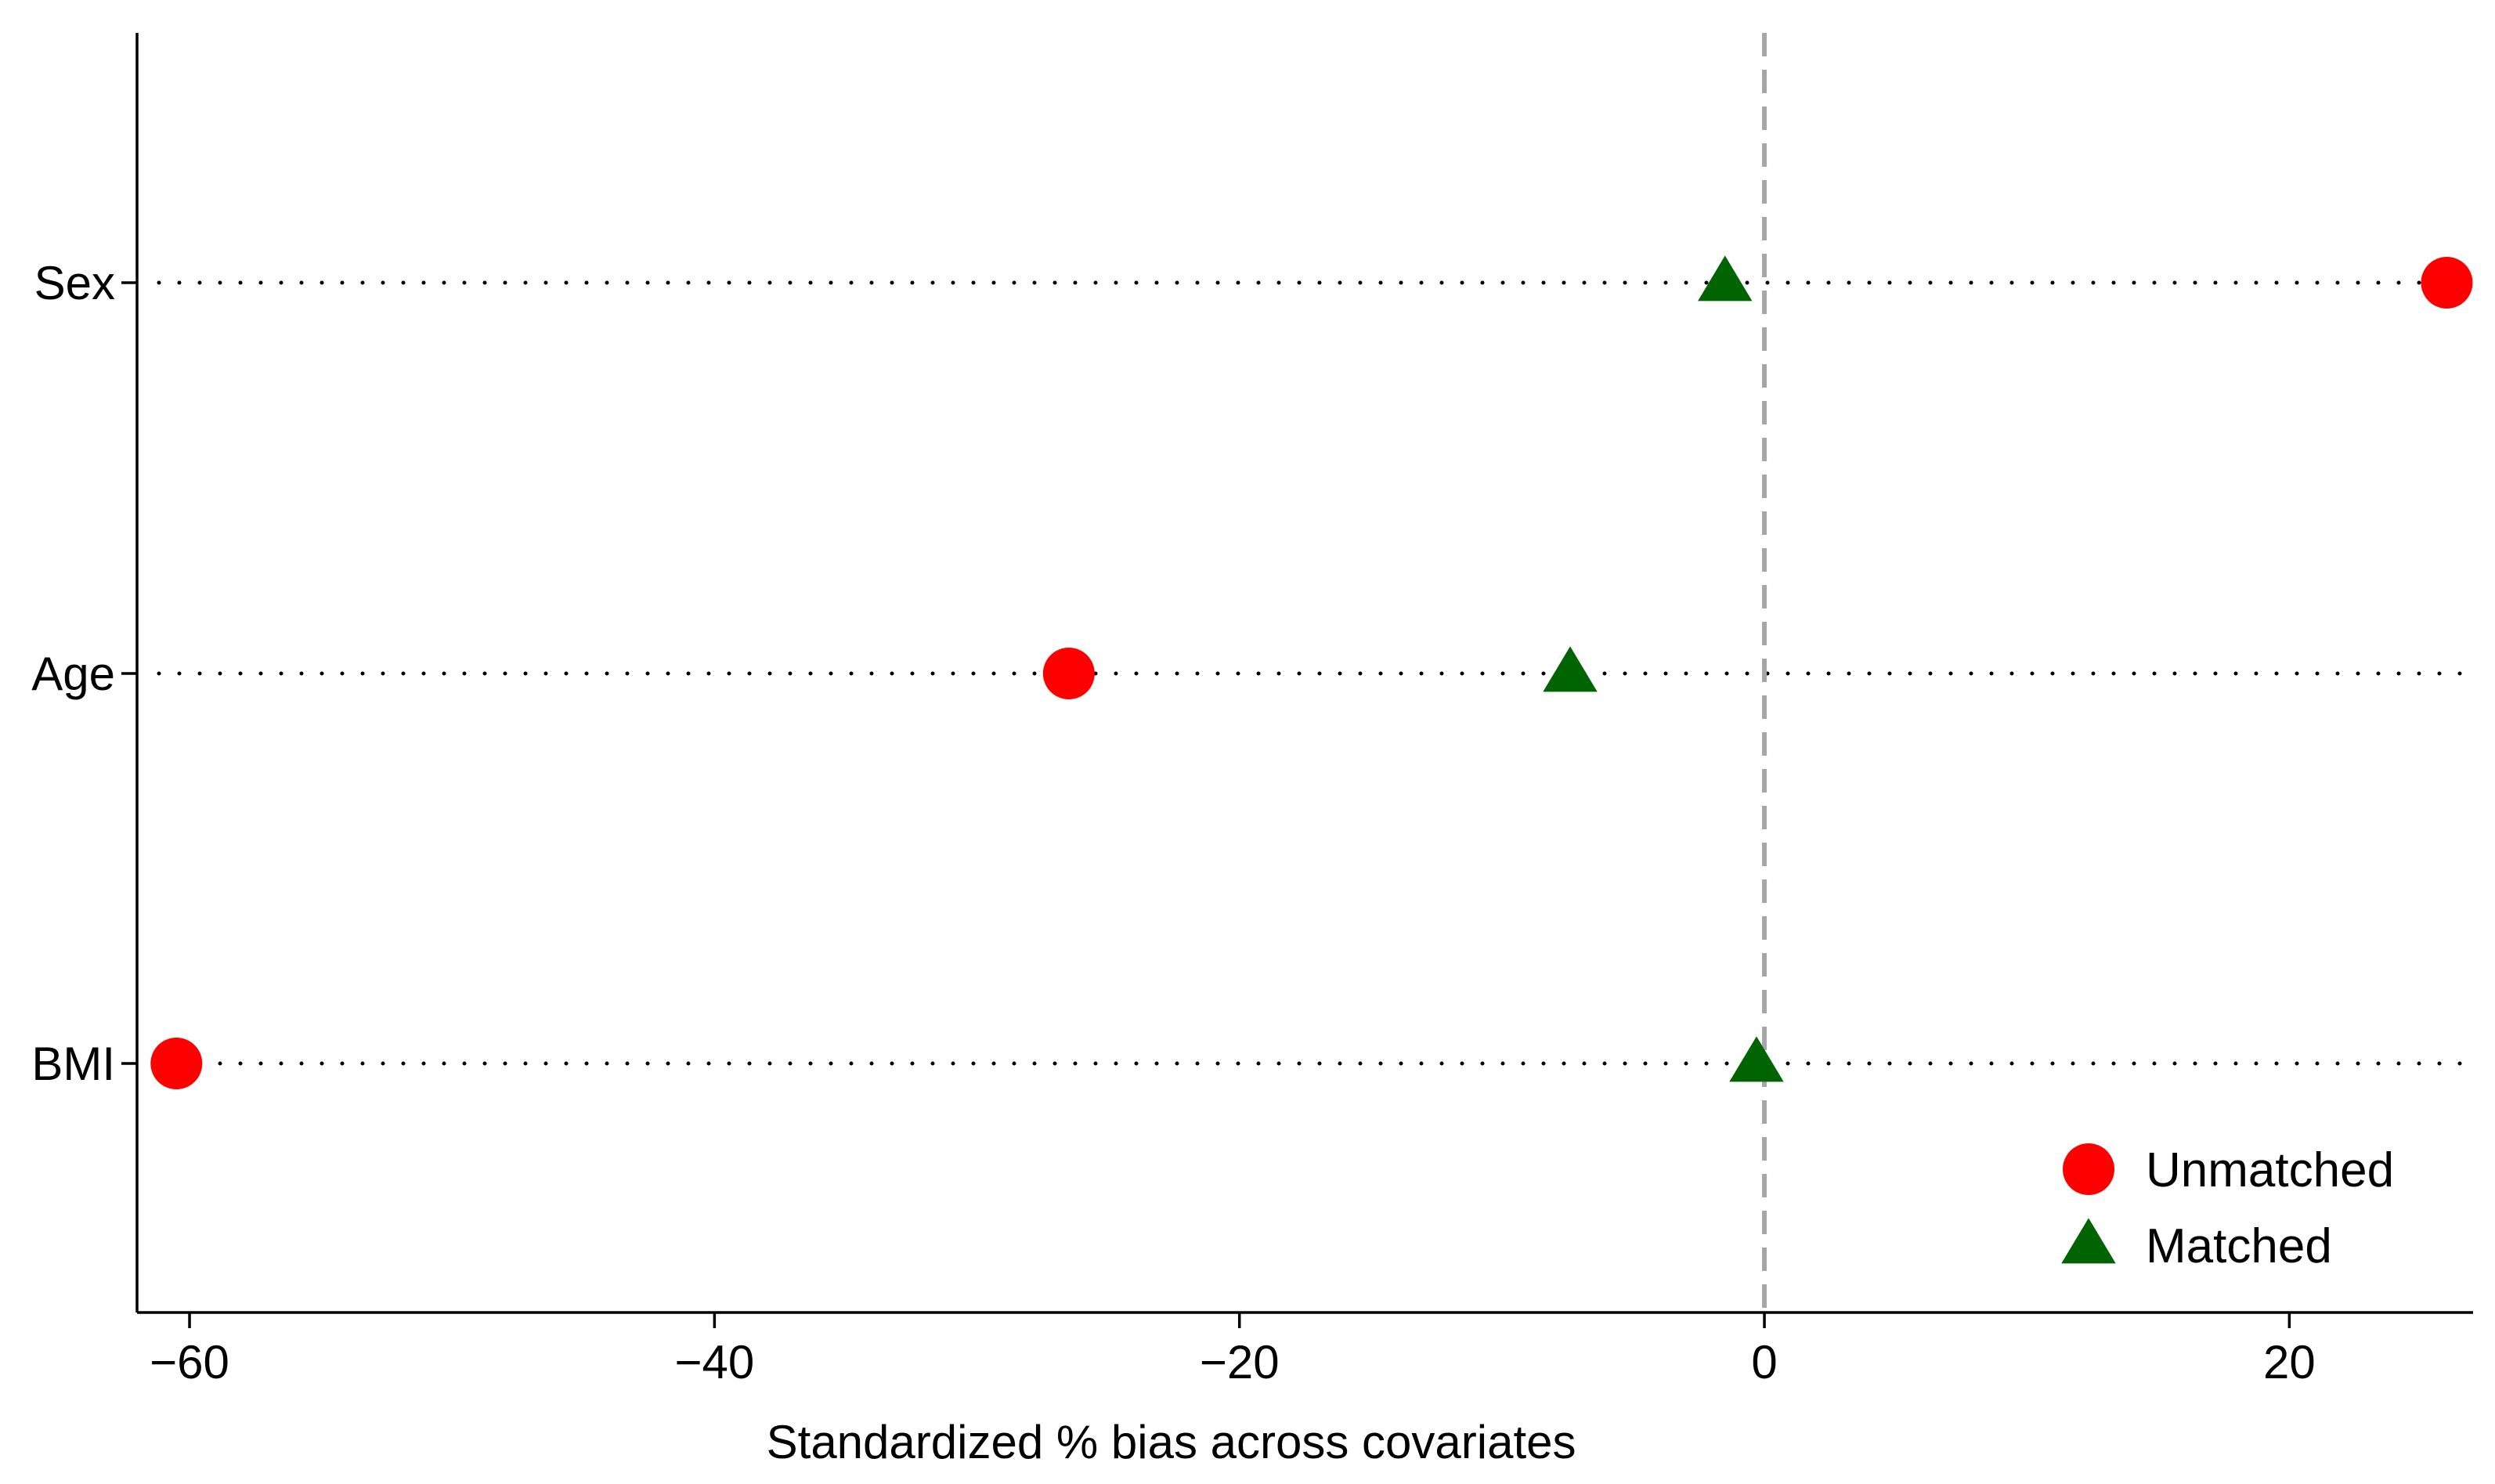 Image resolution: width=2495 pixels, height=1484 pixels. I want to click on x-axis-ticks: −60 −40 −20 0 20, so click(1233, 1350).